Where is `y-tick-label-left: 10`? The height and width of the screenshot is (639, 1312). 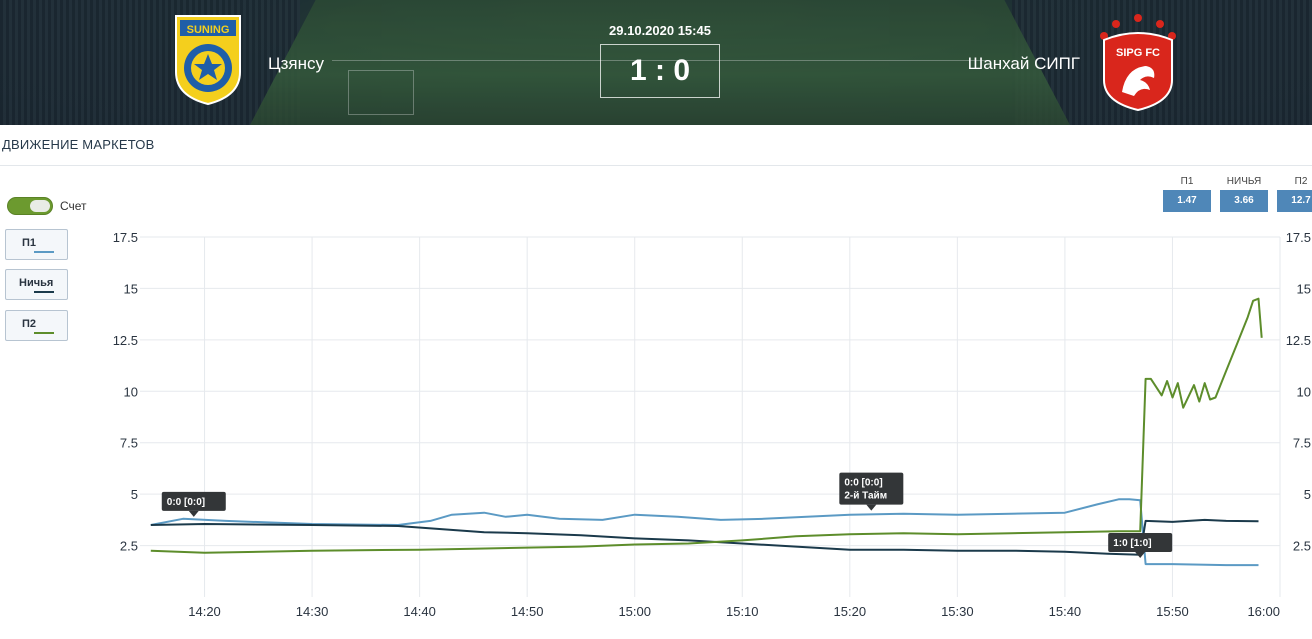
y-tick-label-left: 10 is located at coordinates (131, 391).